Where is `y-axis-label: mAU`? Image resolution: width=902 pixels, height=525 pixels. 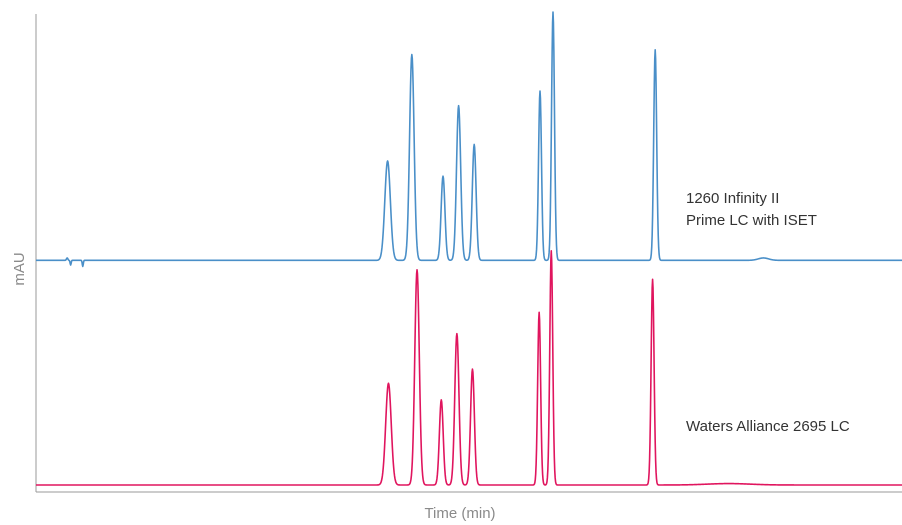 y-axis-label: mAU is located at coordinates (19, 268).